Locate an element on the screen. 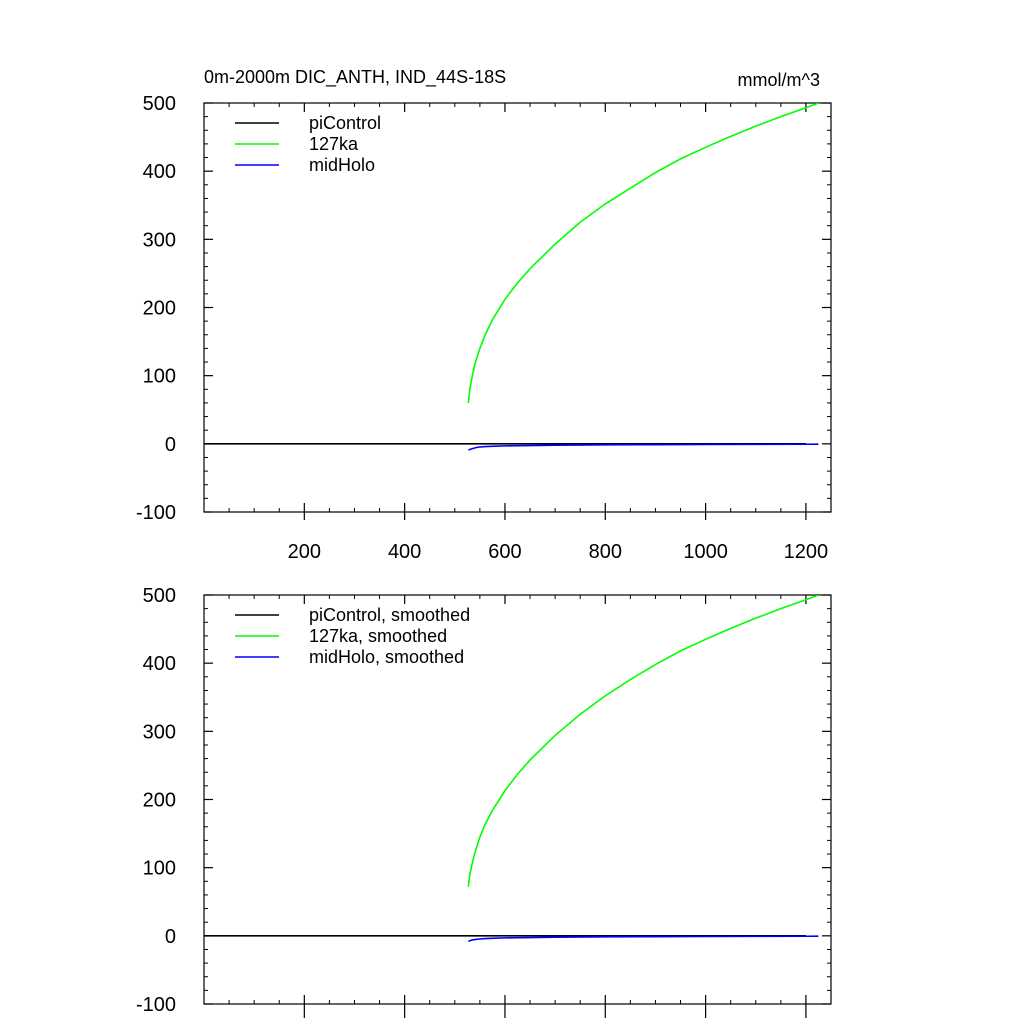  chart-title: 0m-2000m DIC_ANTH, IND_44S-18S is located at coordinates (355, 77).